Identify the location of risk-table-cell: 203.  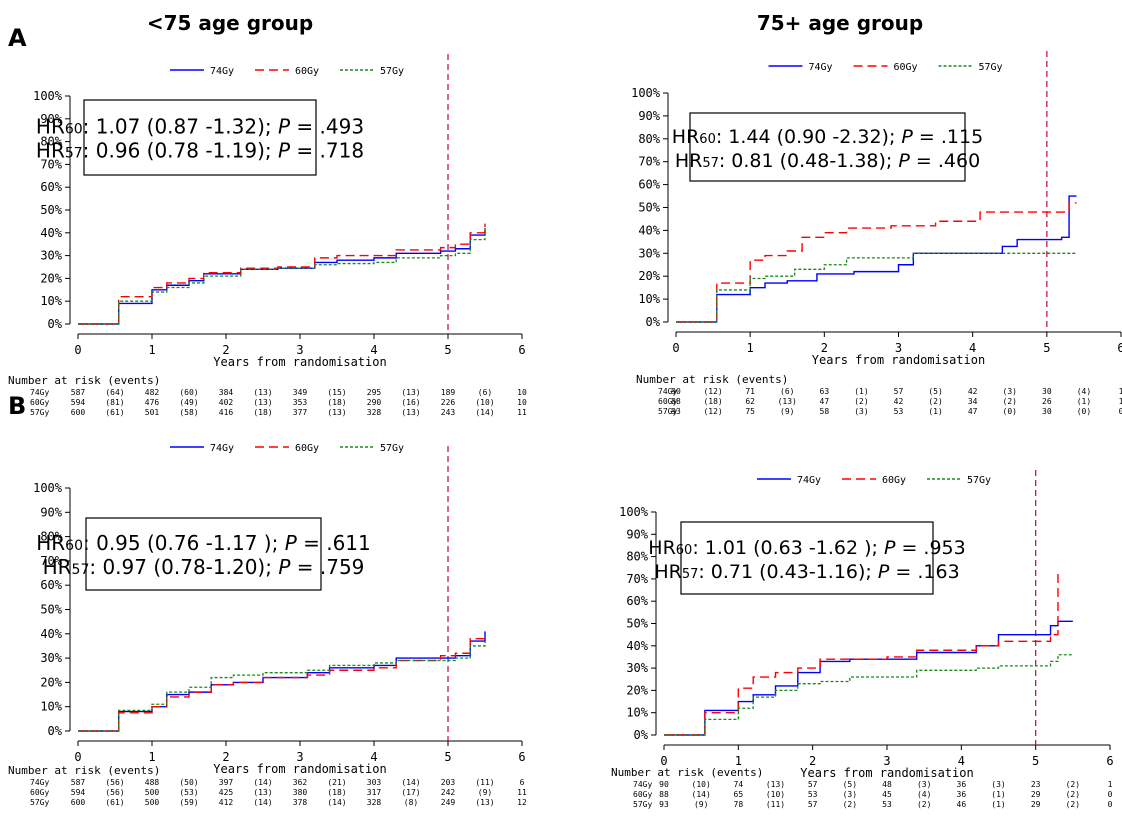
(448, 782).